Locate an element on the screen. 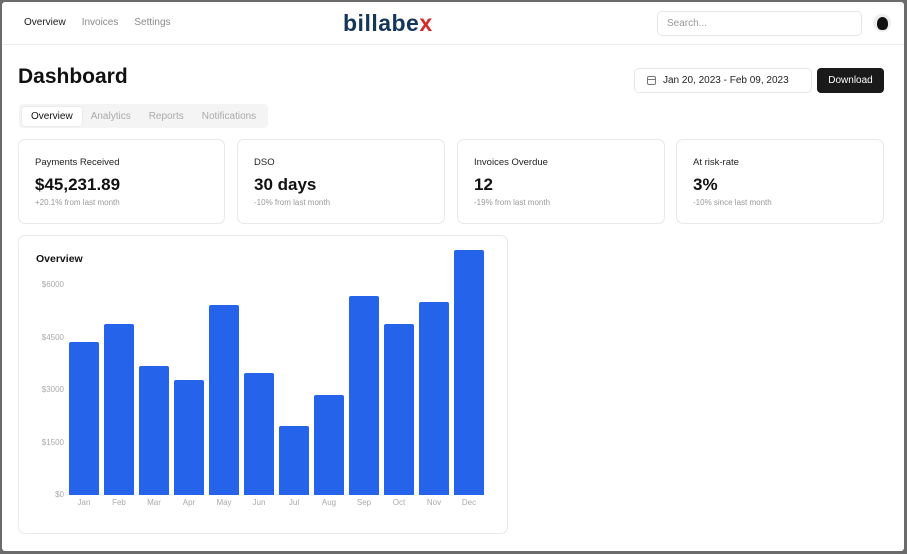 This screenshot has height=554, width=907. y-tick-label: $0 is located at coordinates (59, 494).